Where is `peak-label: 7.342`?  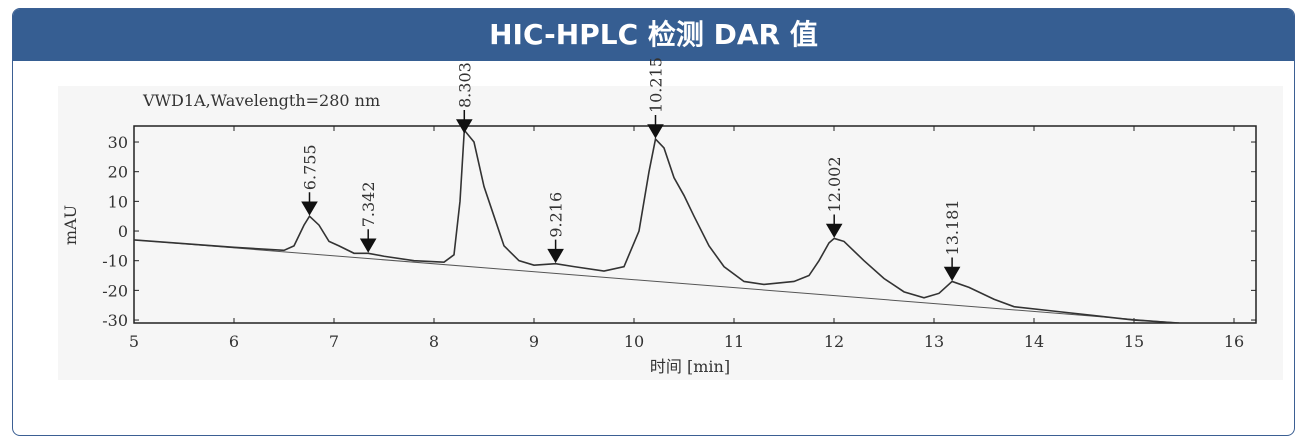
peak-label: 7.342 is located at coordinates (368, 204).